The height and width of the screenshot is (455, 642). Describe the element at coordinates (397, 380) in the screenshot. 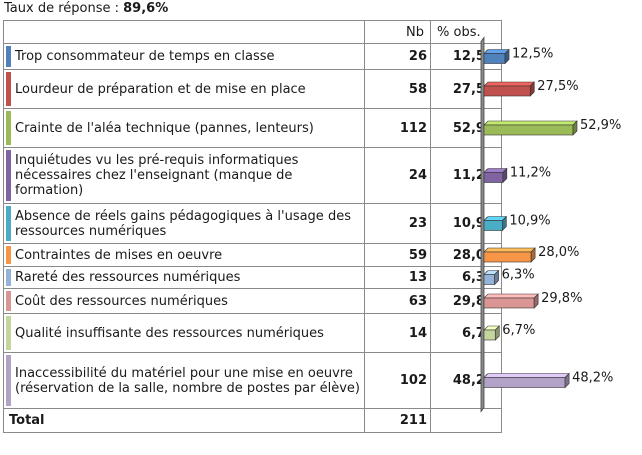

I see `row-count: 102` at that location.